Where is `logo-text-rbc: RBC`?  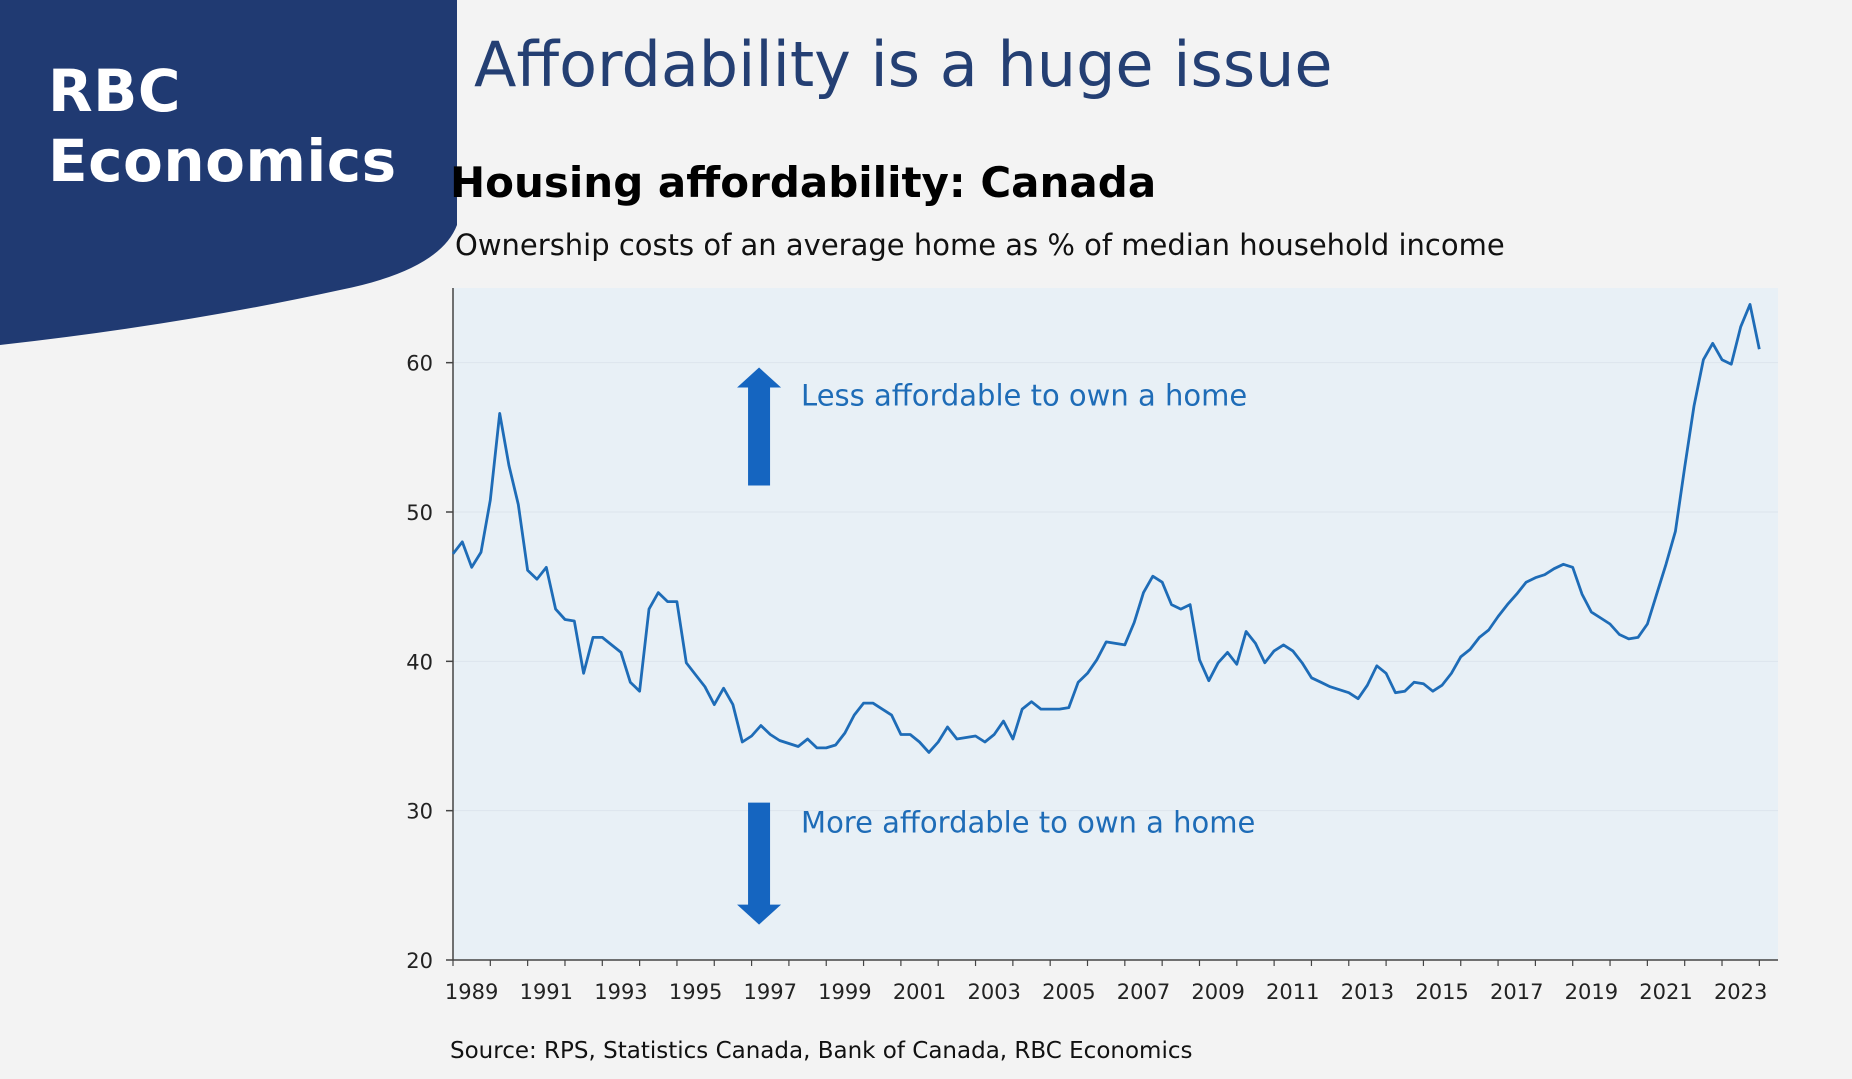 logo-text-rbc: RBC is located at coordinates (114, 91).